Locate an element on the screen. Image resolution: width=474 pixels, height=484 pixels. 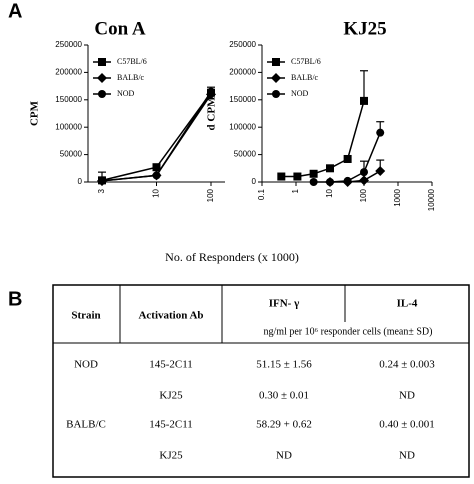
table-cell: 0.24 ± 0.003 is located at coordinates (407, 365).